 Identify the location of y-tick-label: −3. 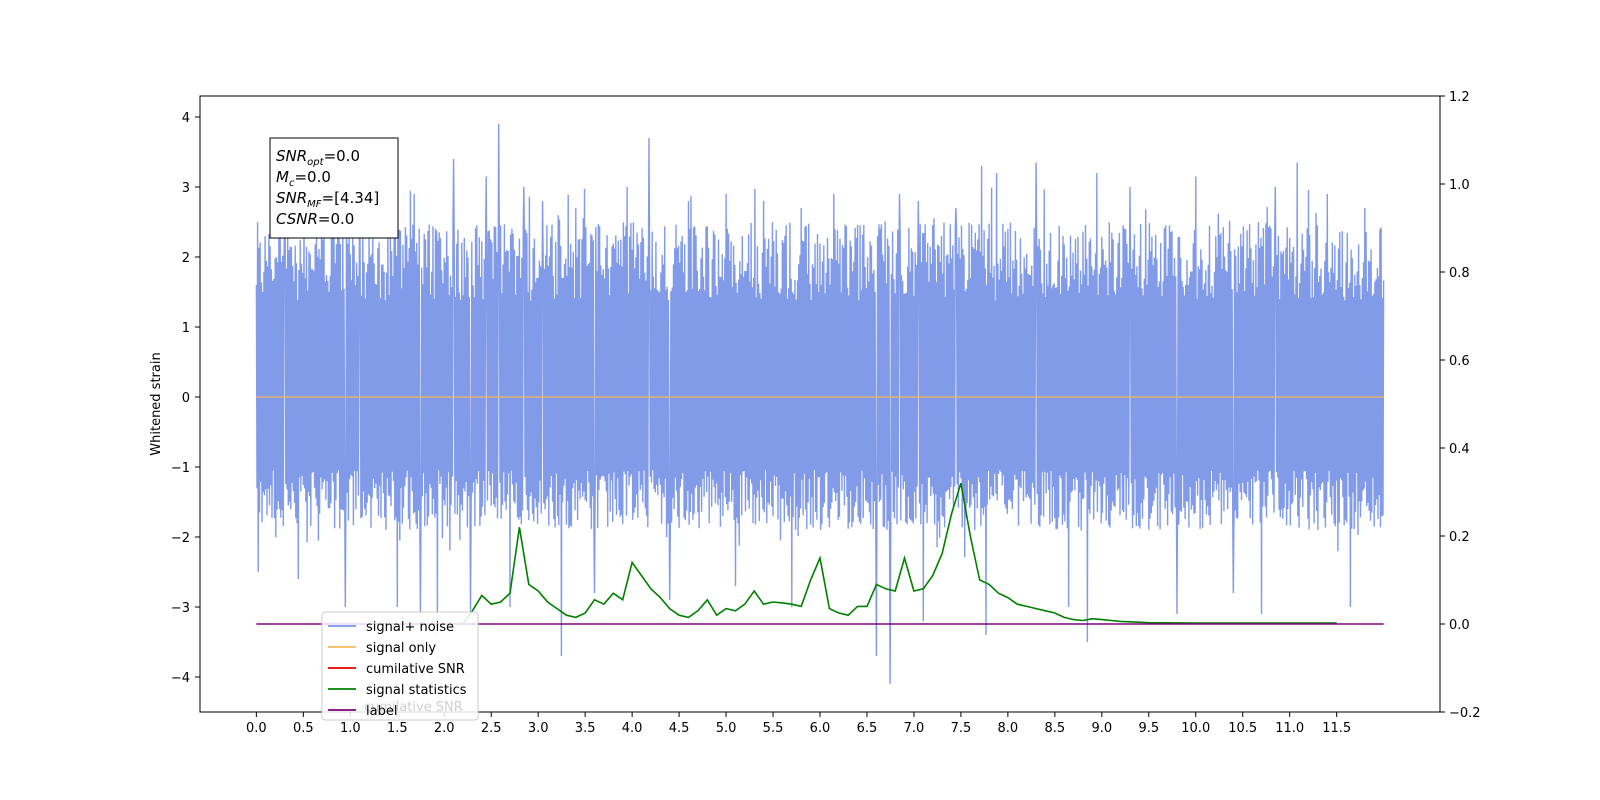
(180, 608).